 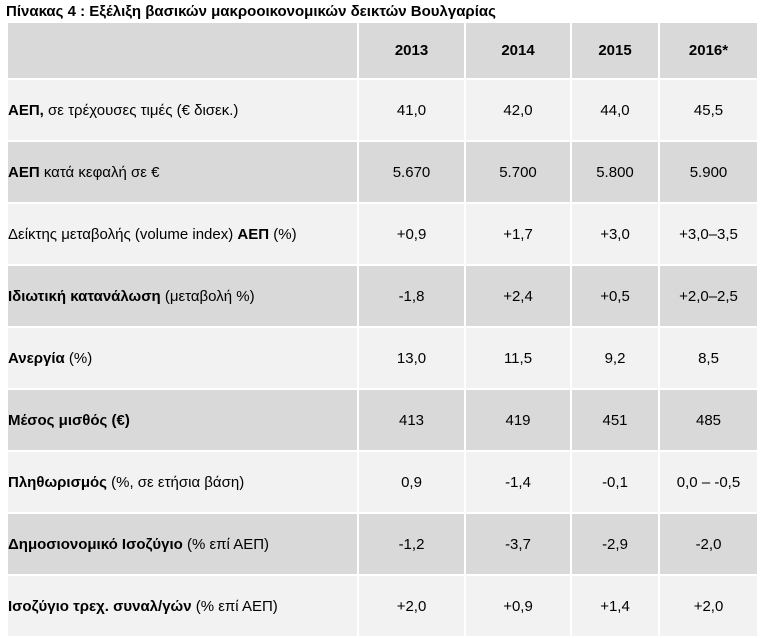 I want to click on value-cell: +3,0, so click(x=615, y=234).